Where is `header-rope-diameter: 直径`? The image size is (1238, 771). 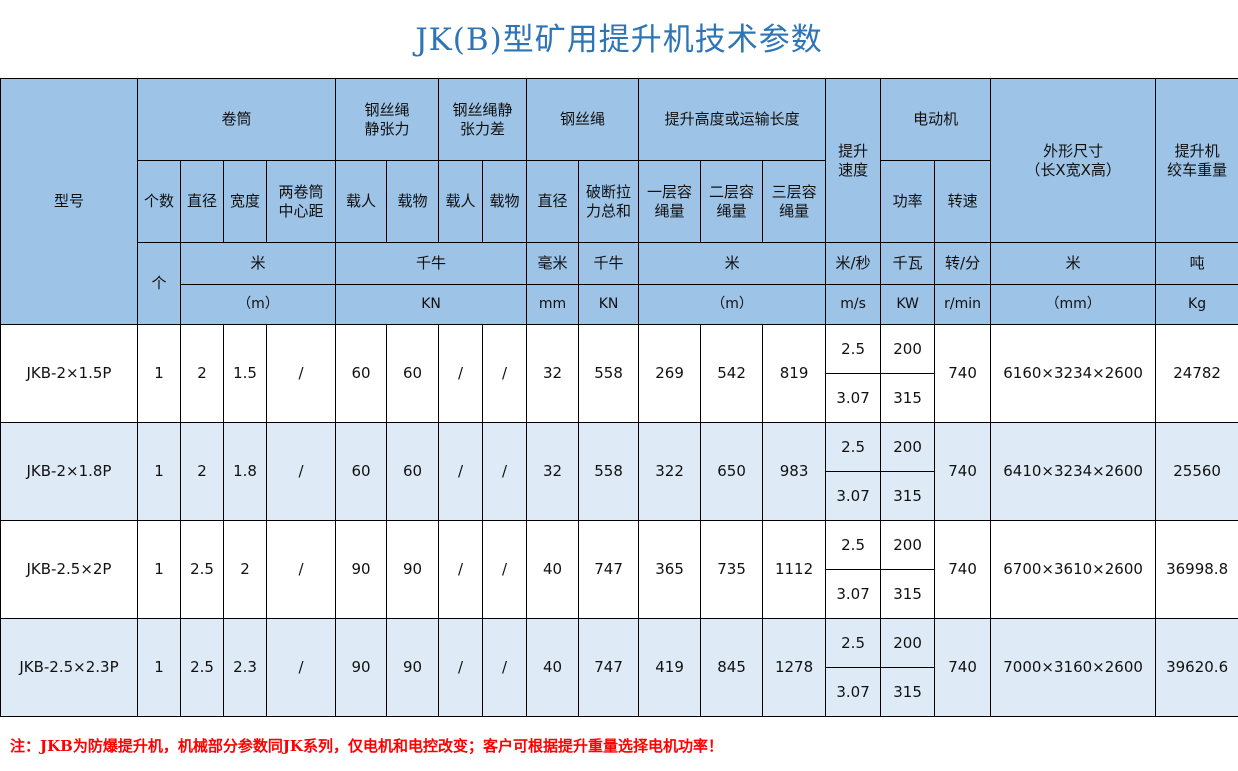
header-rope-diameter: 直径 is located at coordinates (553, 201).